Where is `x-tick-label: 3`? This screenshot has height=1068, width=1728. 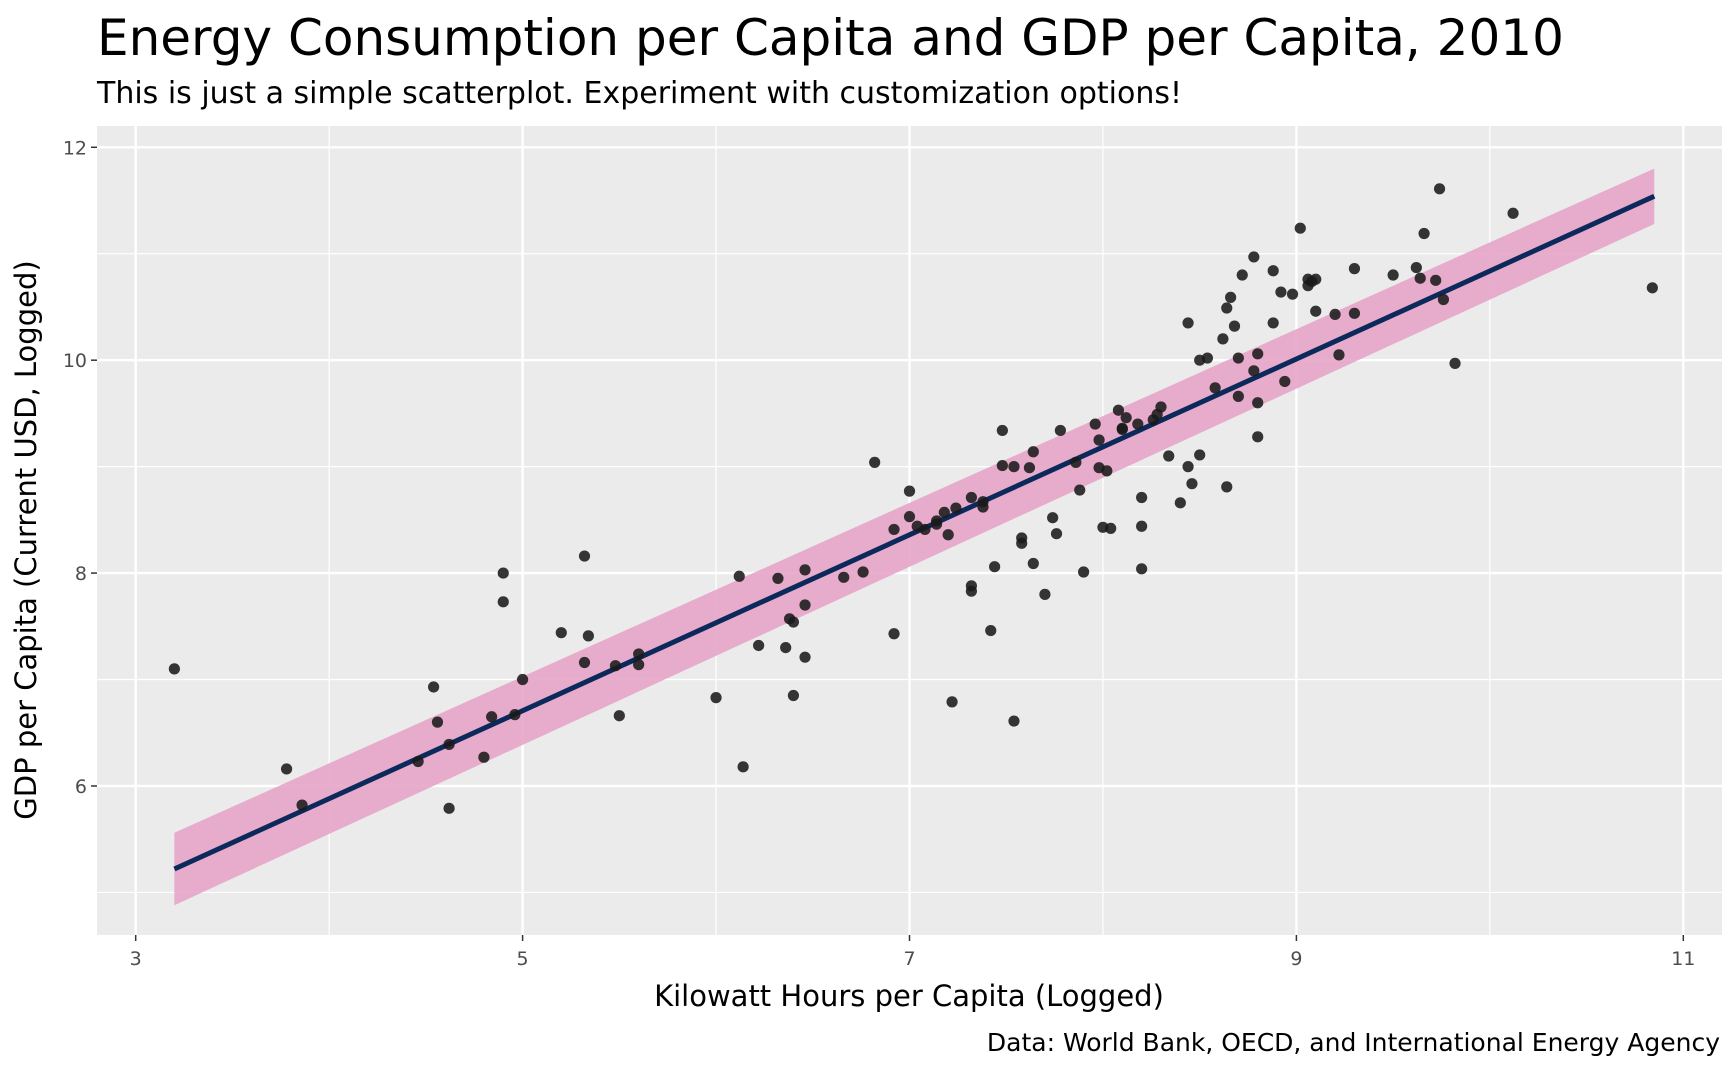
x-tick-label: 3 is located at coordinates (136, 959).